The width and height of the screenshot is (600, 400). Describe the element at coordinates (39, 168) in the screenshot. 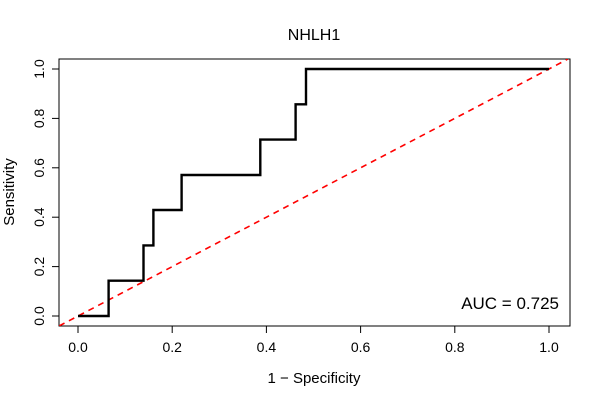

I see `y-tick-label: 0.6` at that location.